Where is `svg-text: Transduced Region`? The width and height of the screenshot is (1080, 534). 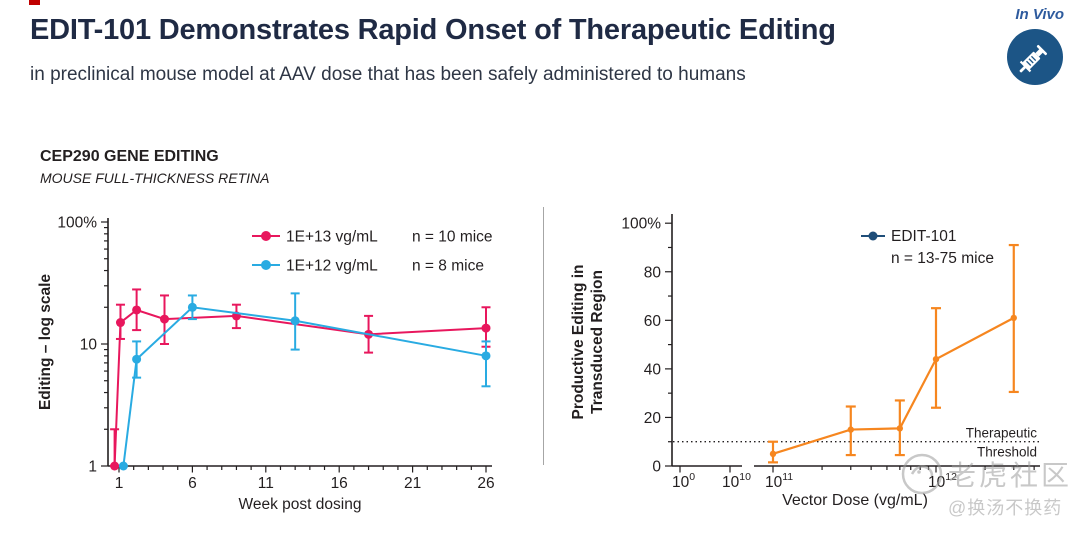
svg-text: Transduced Region is located at coordinates (597, 342).